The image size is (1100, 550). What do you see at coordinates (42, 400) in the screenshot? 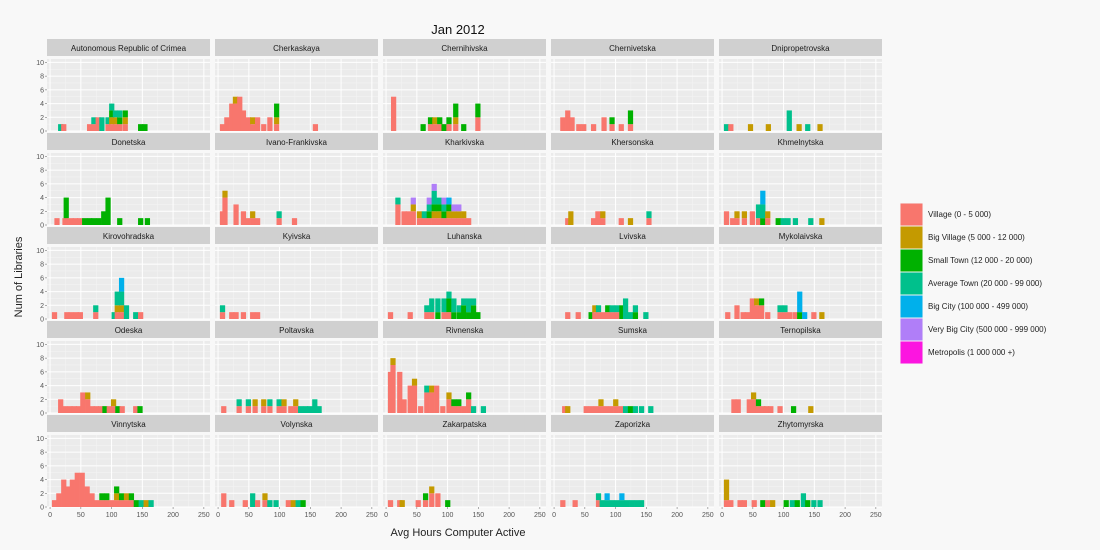
I see `y-tick-label: 2` at bounding box center [42, 400].